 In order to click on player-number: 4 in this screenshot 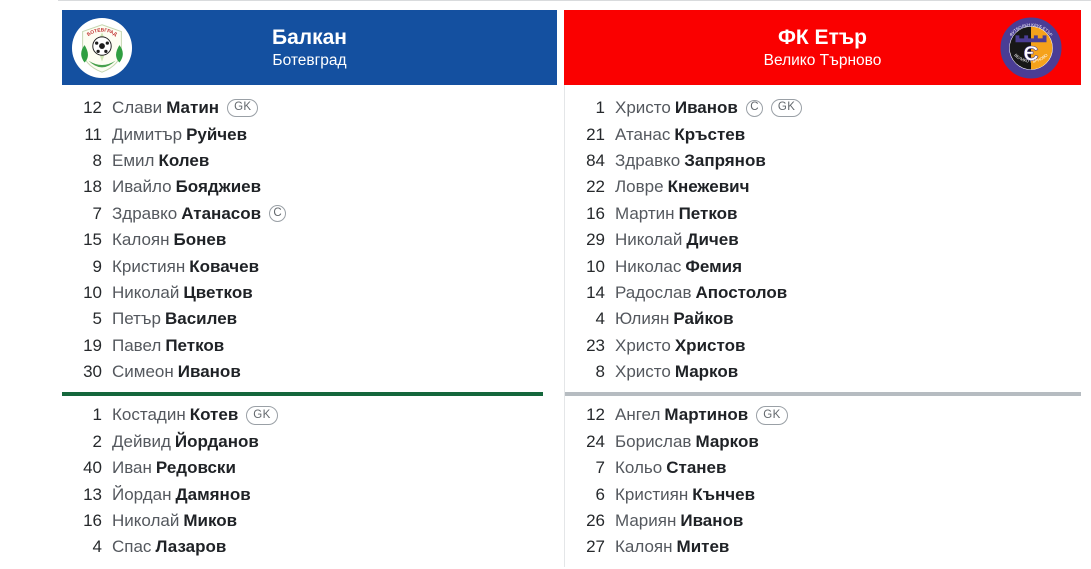, I will do `click(97, 547)`.